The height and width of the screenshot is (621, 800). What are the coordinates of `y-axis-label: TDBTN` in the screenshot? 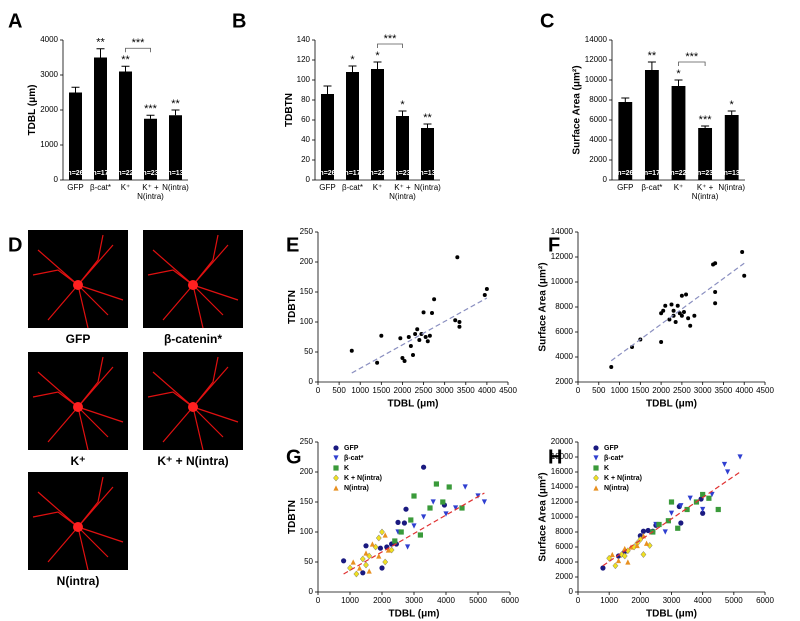 It's located at (289, 110).